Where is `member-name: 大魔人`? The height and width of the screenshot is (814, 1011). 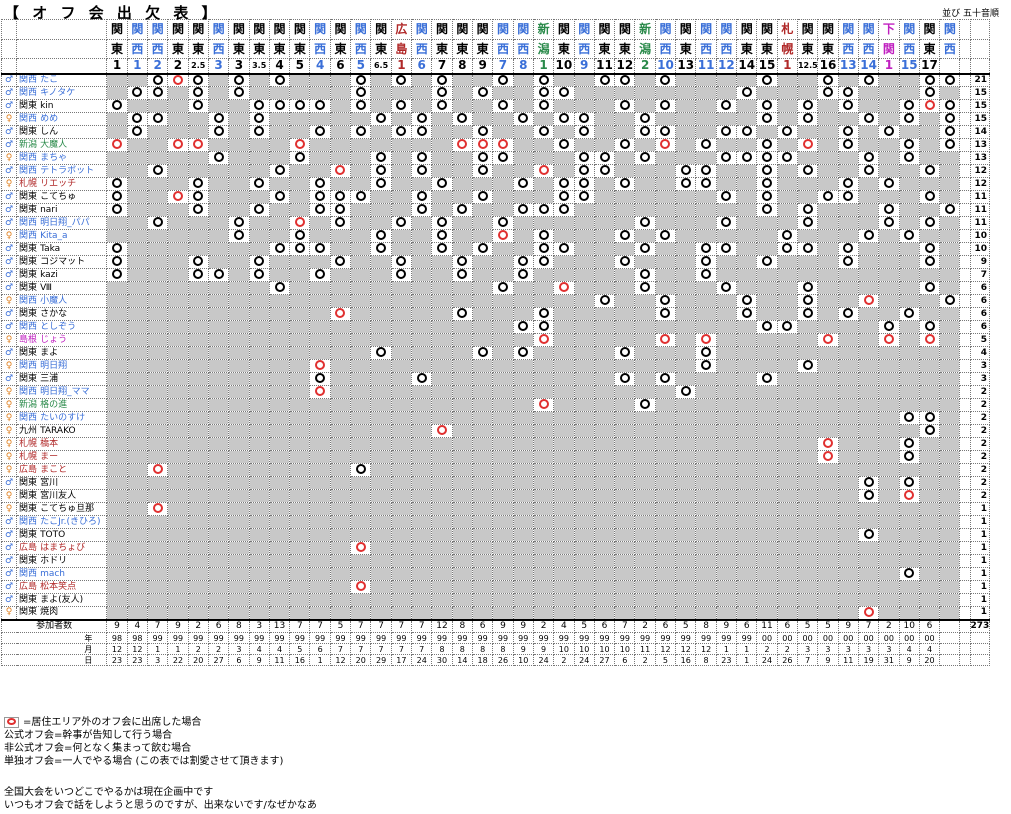 member-name: 大魔人 is located at coordinates (54, 144).